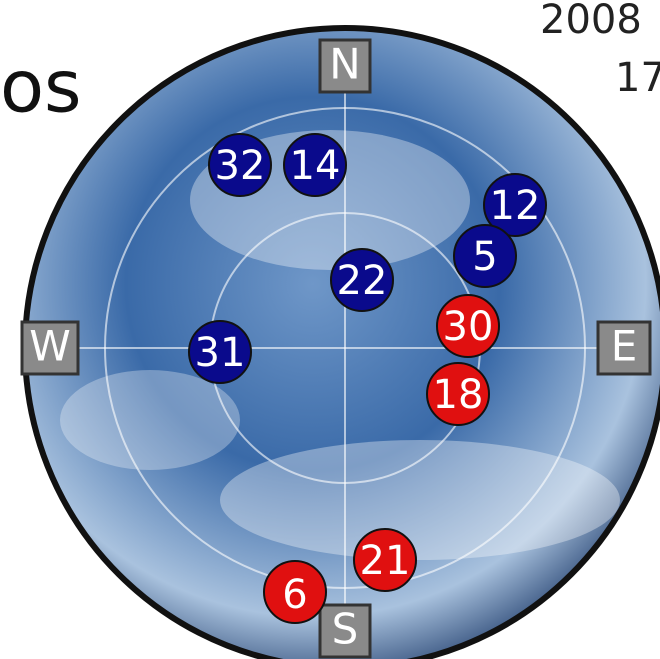 This screenshot has width=660, height=659. I want to click on satellite: 5, so click(485, 256).